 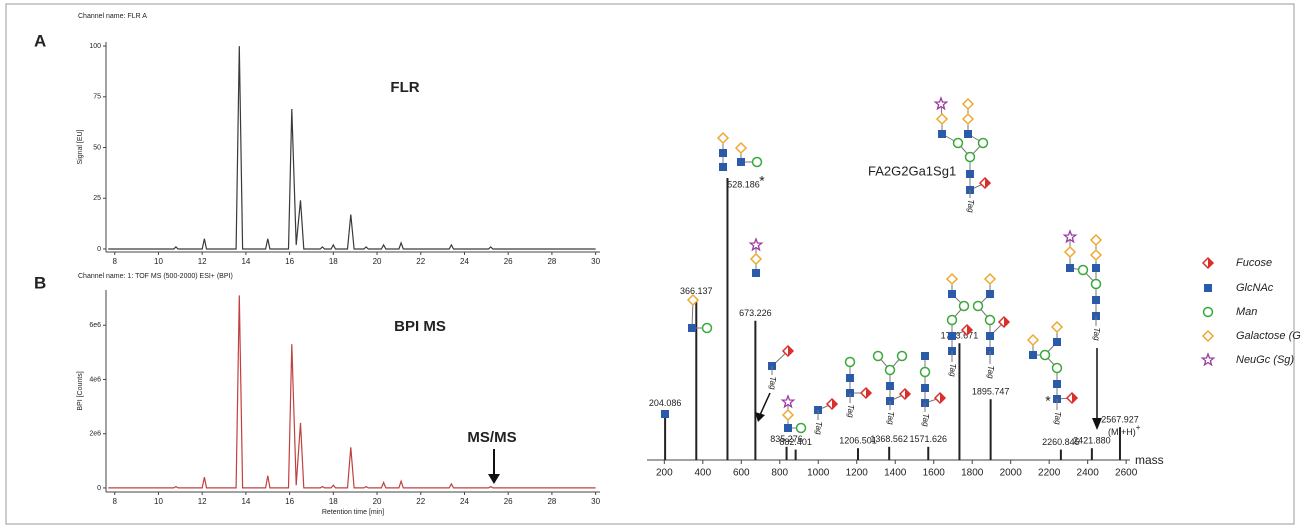 I want to click on x-tick-label: 16, so click(x=289, y=261).